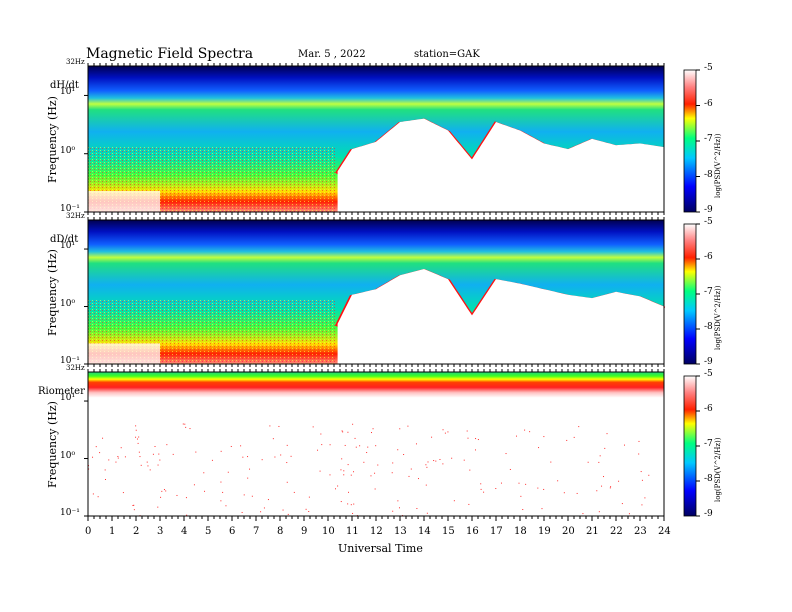 The width and height of the screenshot is (792, 612). Describe the element at coordinates (380, 548) in the screenshot. I see `x-axis-label: Universal Time` at that location.